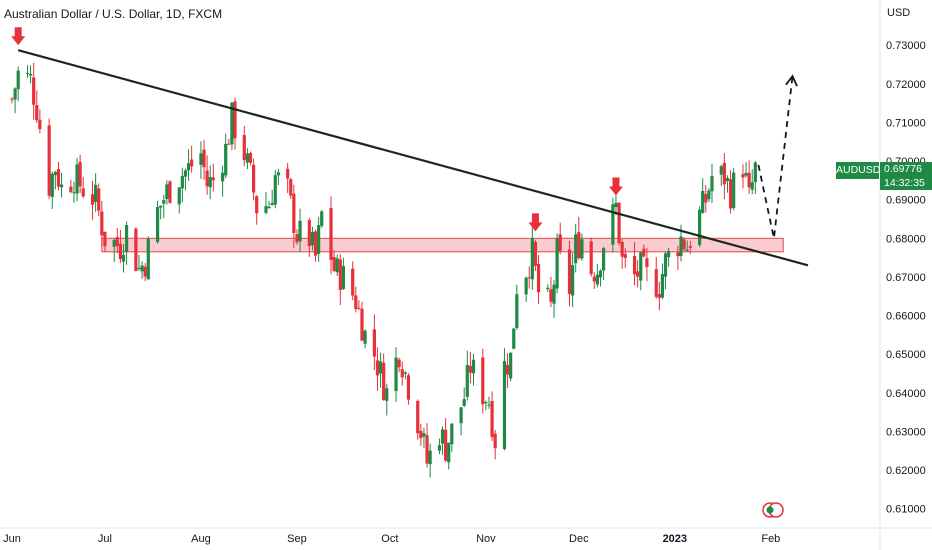 This screenshot has width=932, height=550. I want to click on price-tick-label: 0.64000, so click(906, 394).